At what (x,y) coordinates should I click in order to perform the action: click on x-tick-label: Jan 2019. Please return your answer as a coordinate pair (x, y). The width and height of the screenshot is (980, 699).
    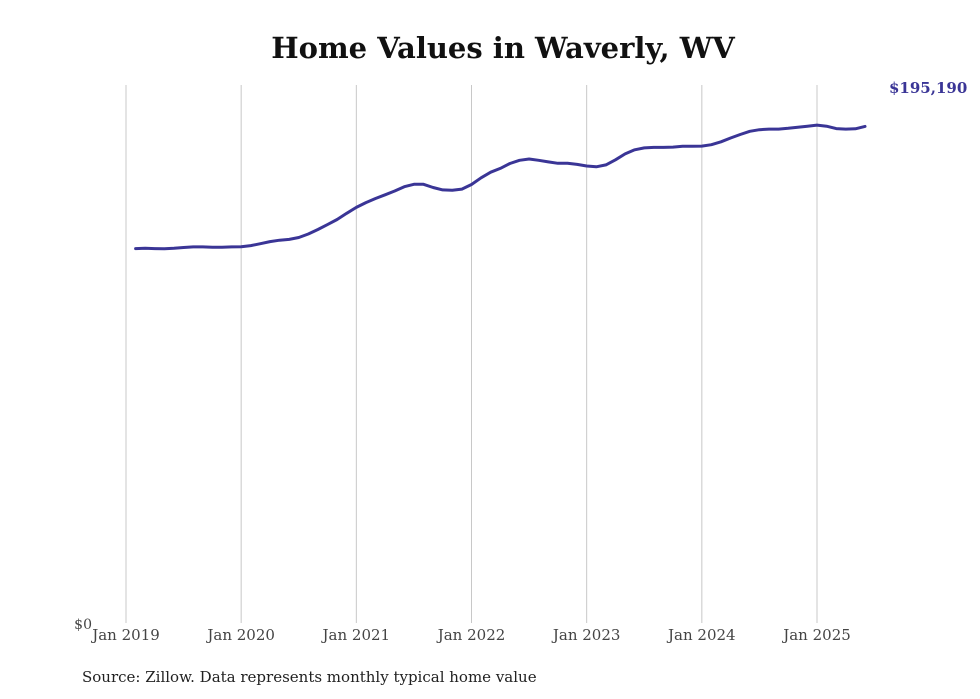
    Looking at the image, I should click on (125, 635).